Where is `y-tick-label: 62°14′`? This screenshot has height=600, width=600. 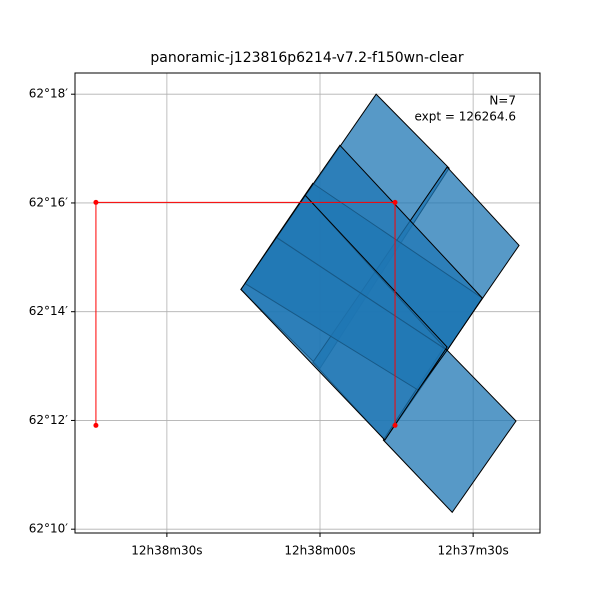
y-tick-label: 62°14′ is located at coordinates (49, 311).